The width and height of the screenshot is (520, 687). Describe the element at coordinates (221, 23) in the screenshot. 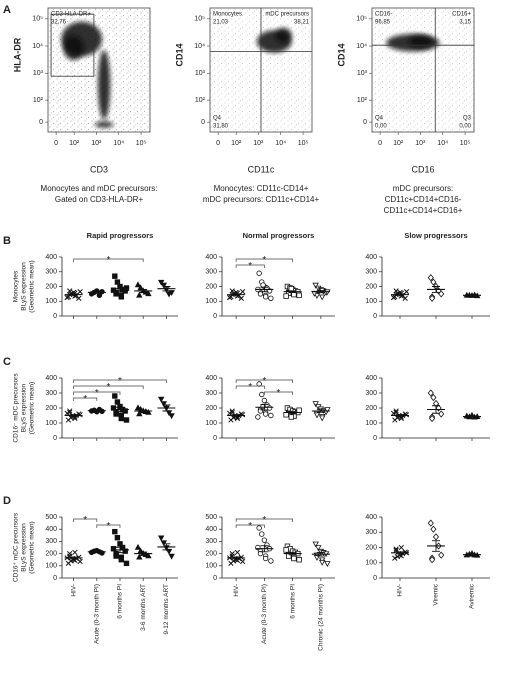

I see `gate-value: 21,03` at that location.